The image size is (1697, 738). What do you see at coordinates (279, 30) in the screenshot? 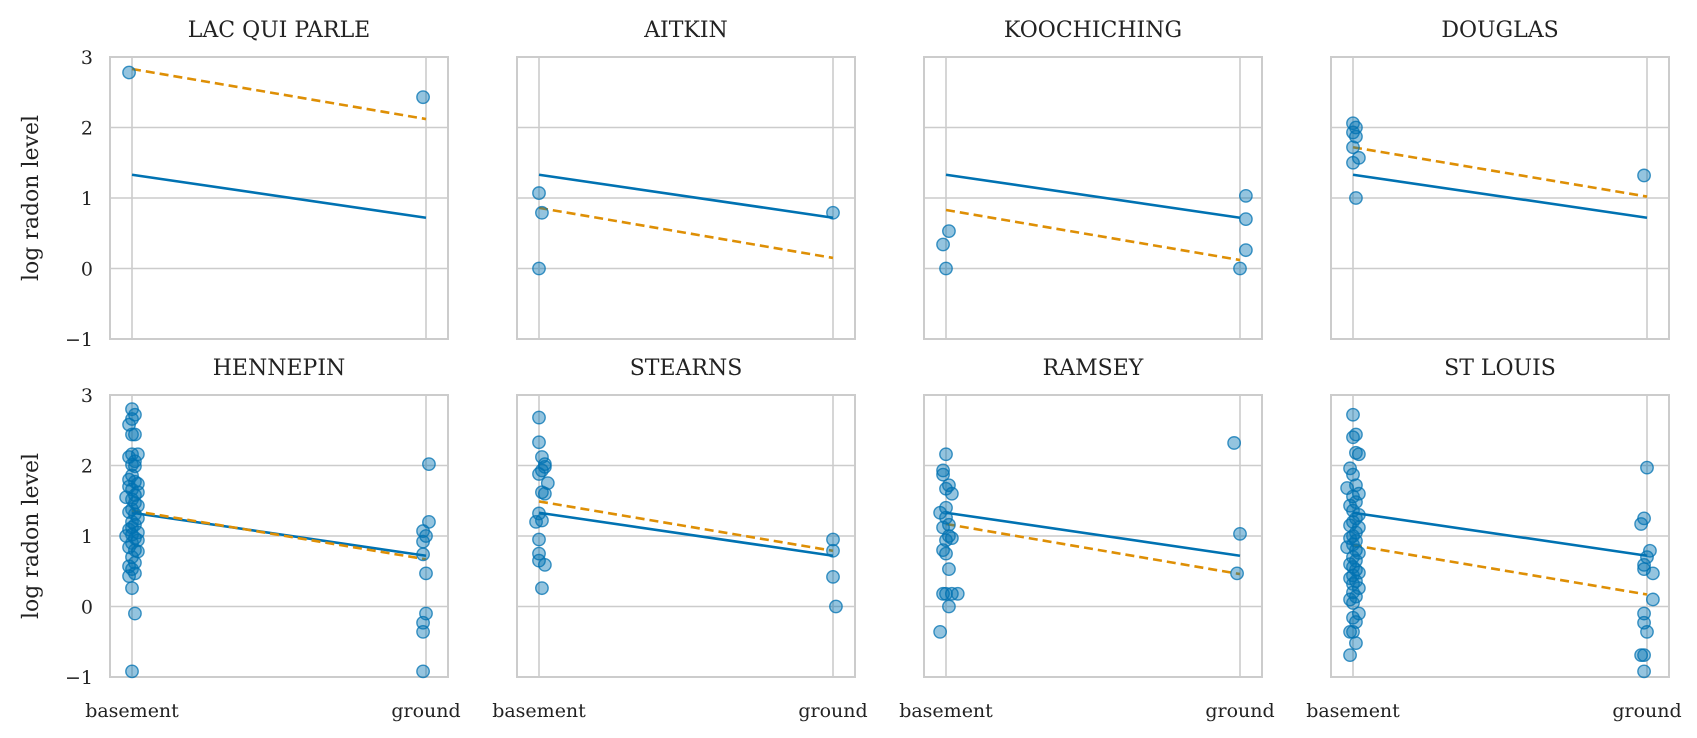
I see `panel-title: LAC QUI PARLE` at bounding box center [279, 30].